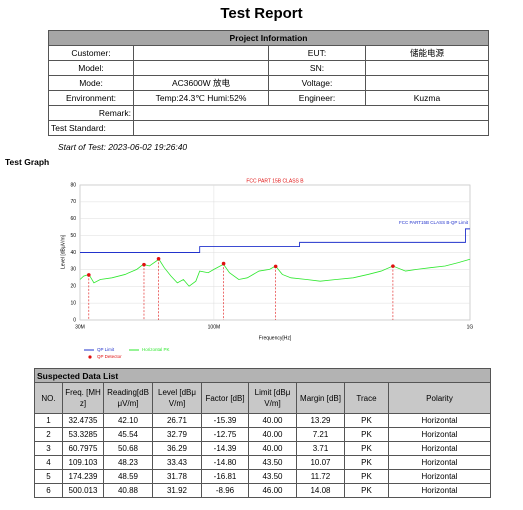  What do you see at coordinates (225, 398) in the screenshot?
I see `column-header: Factor [dB]` at bounding box center [225, 398].